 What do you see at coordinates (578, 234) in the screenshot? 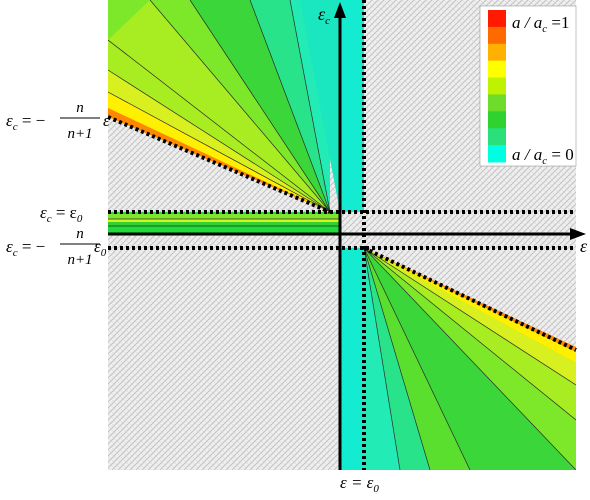
I see `x-axis-arrow` at bounding box center [578, 234].